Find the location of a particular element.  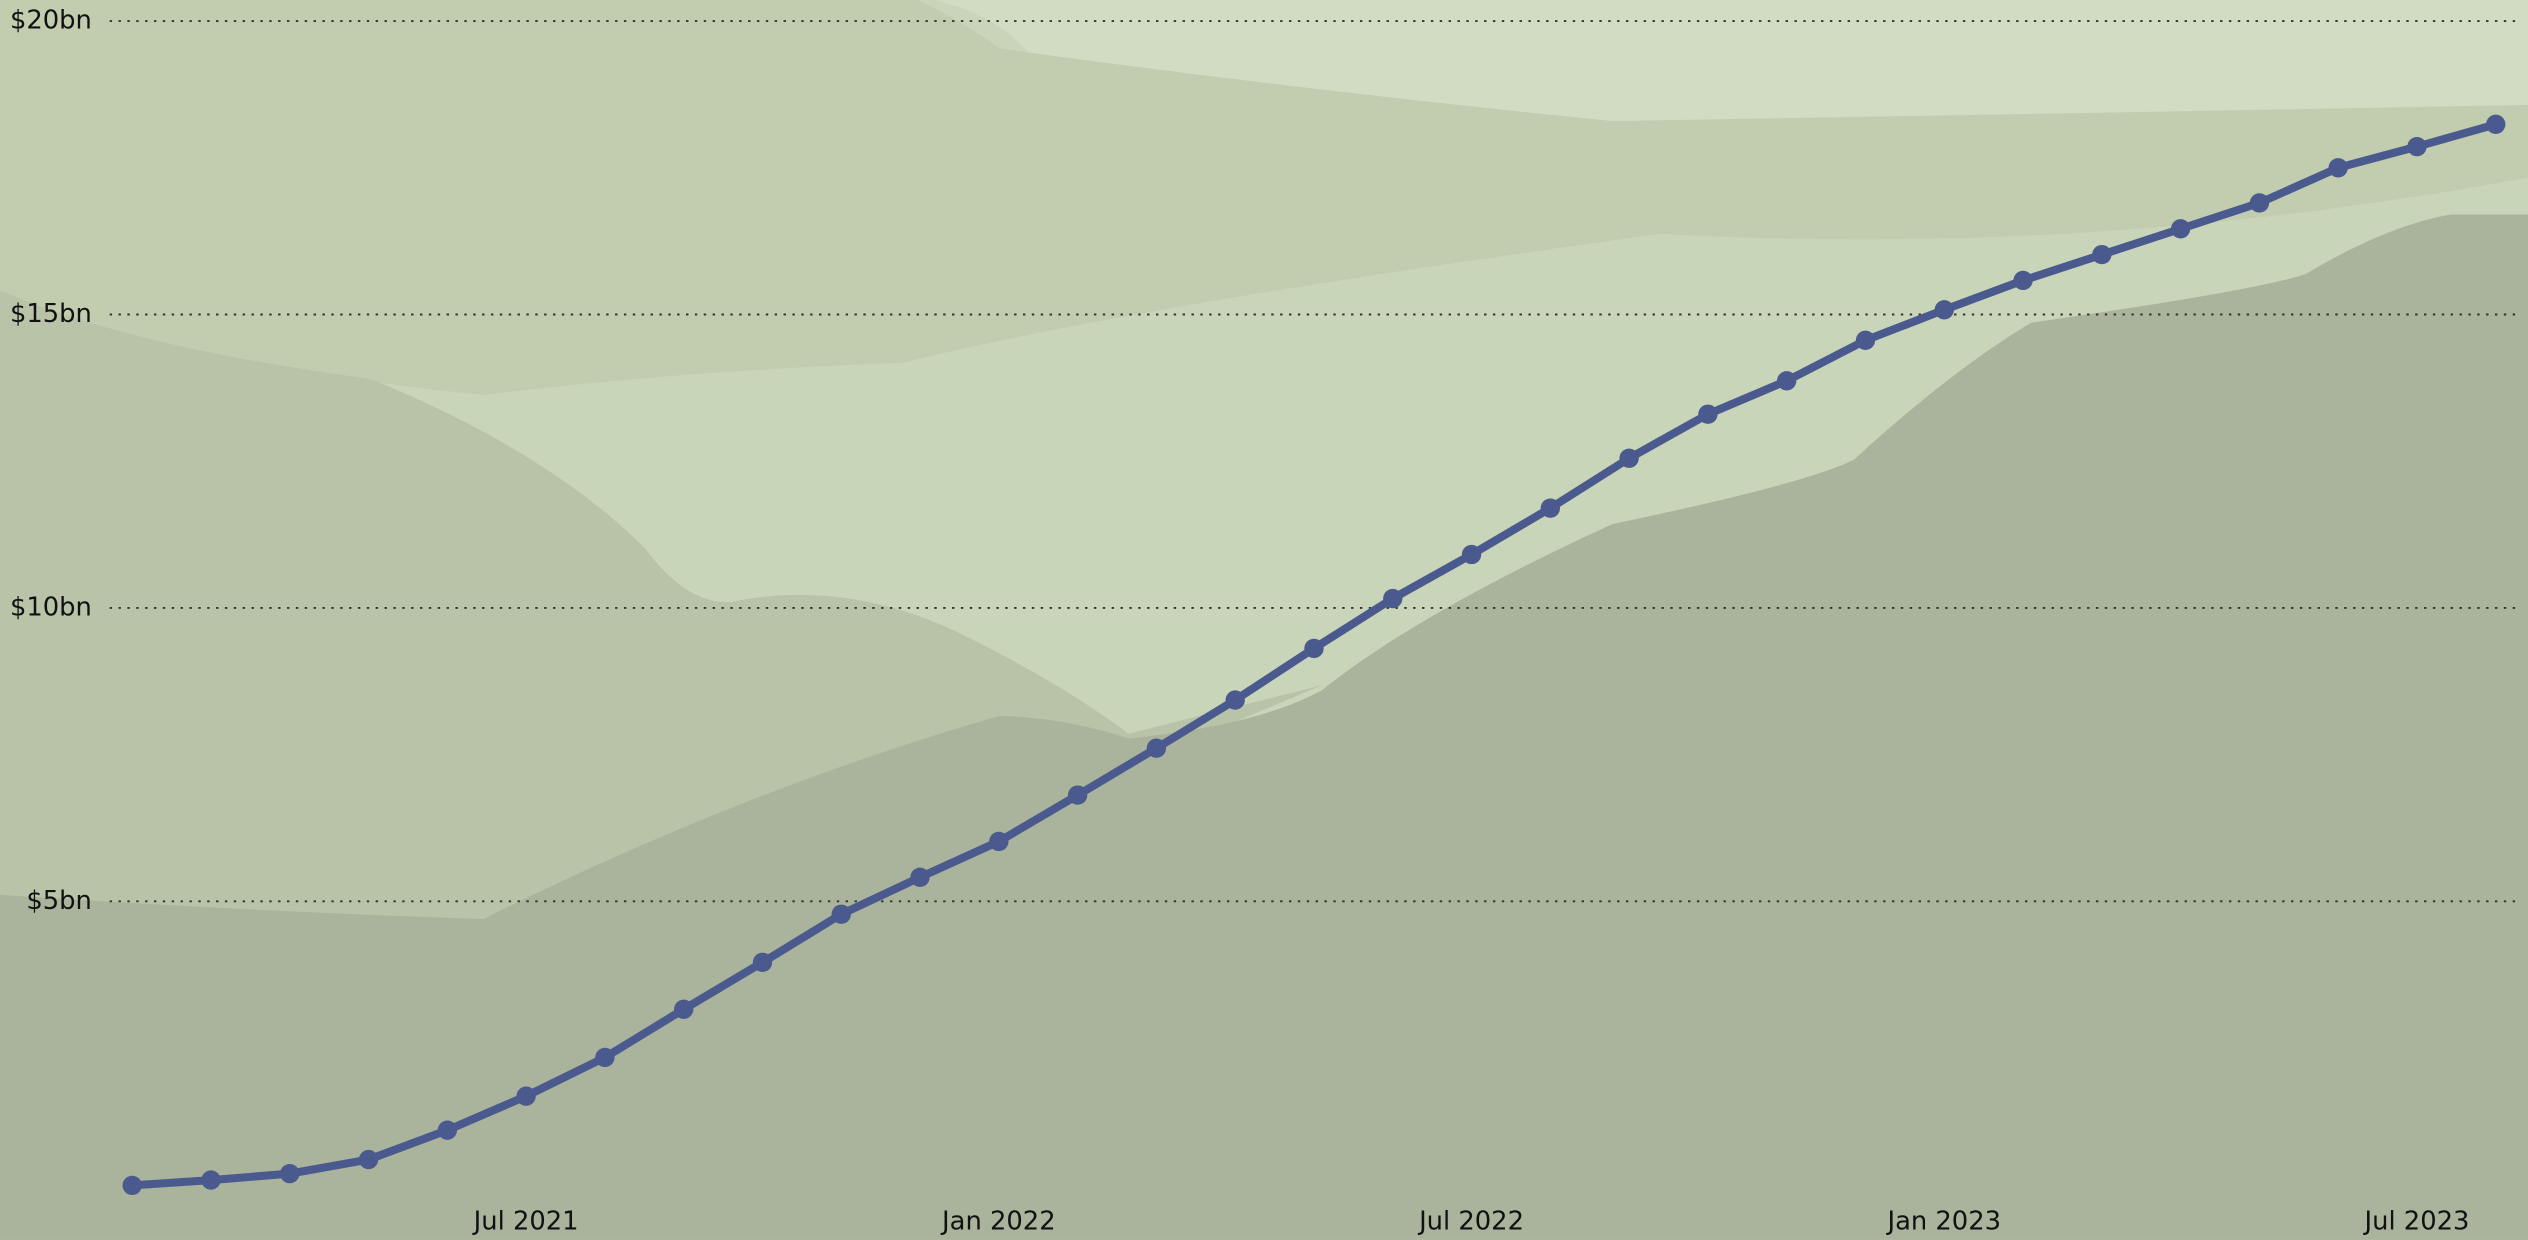

x-tick-label: Jul 2022 is located at coordinates (1470, 1222).